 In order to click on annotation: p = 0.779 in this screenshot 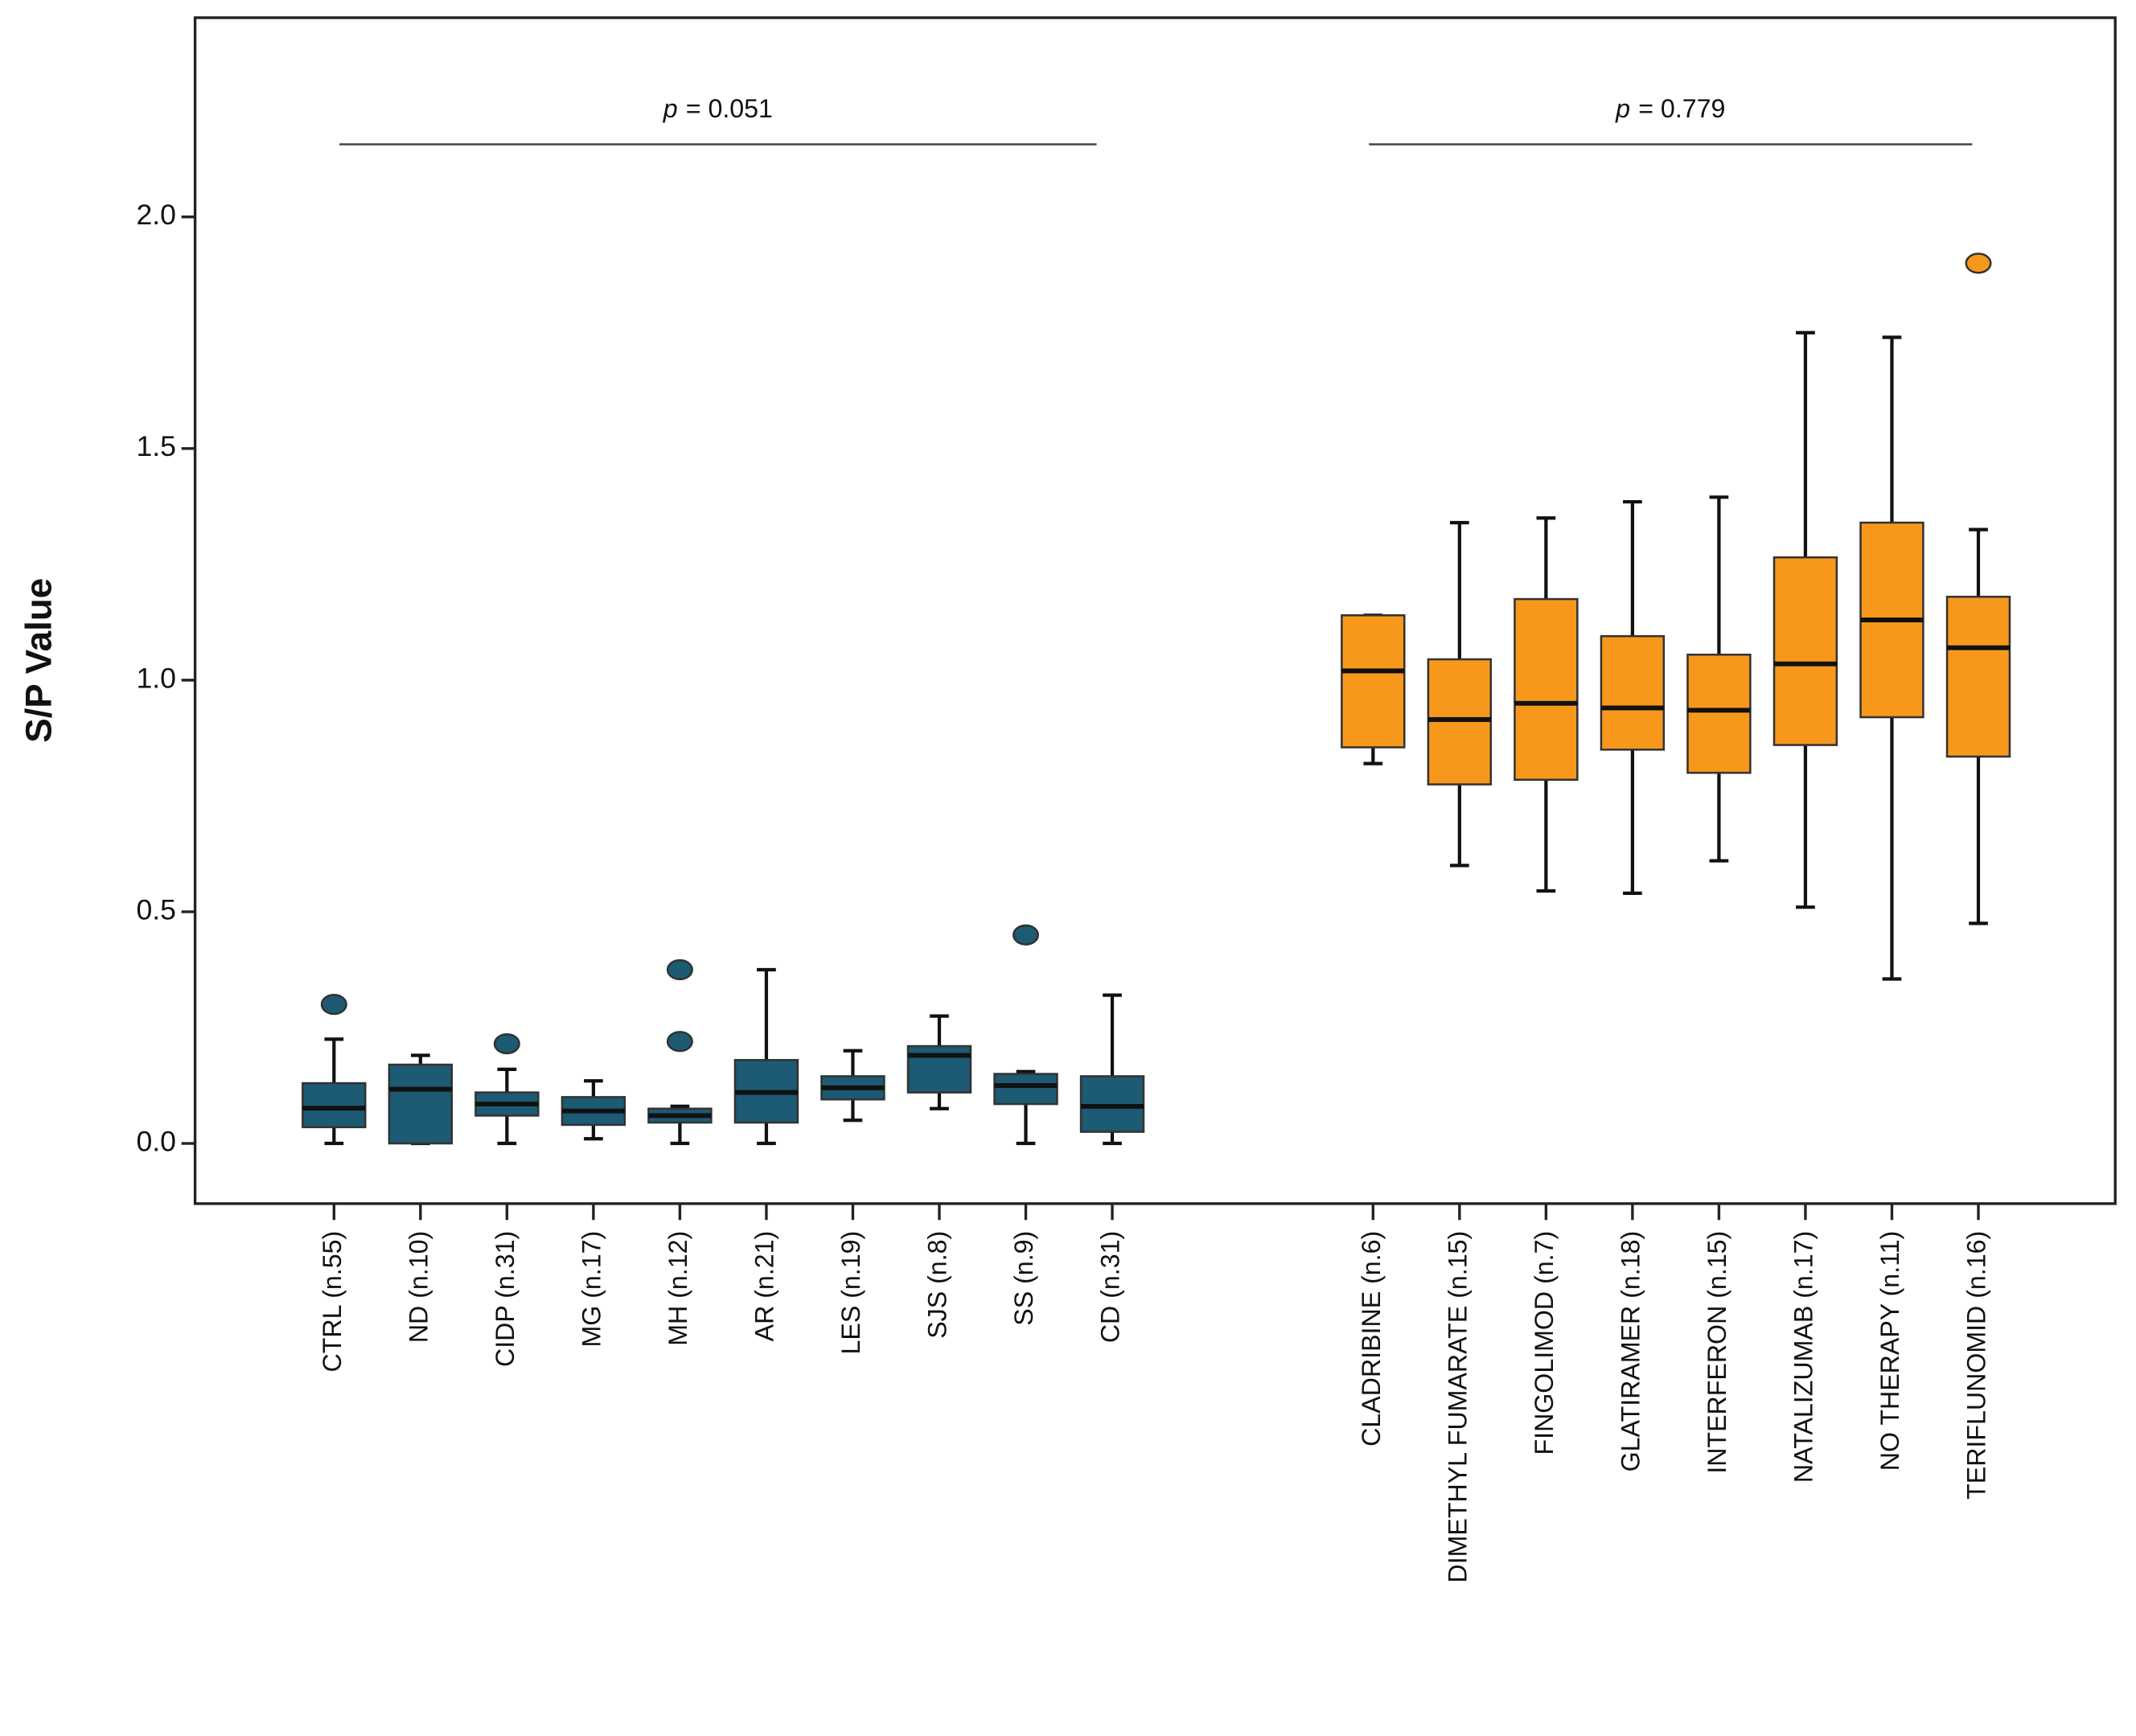, I will do `click(1670, 108)`.